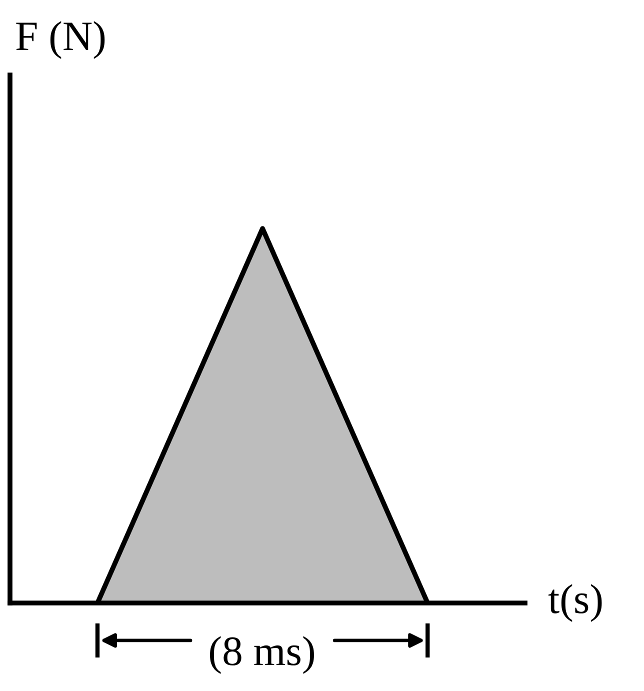  I want to click on text: (8 ms), so click(262, 655).